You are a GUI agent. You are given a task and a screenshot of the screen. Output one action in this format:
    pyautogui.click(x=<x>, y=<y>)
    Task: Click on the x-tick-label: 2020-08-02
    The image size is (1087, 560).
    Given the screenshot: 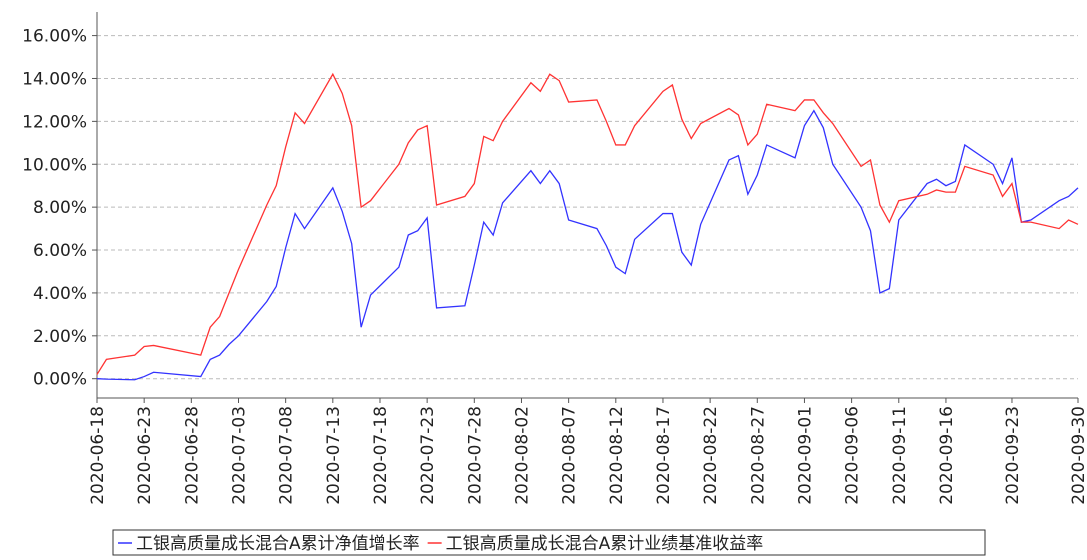 What is the action you would take?
    pyautogui.click(x=522, y=455)
    